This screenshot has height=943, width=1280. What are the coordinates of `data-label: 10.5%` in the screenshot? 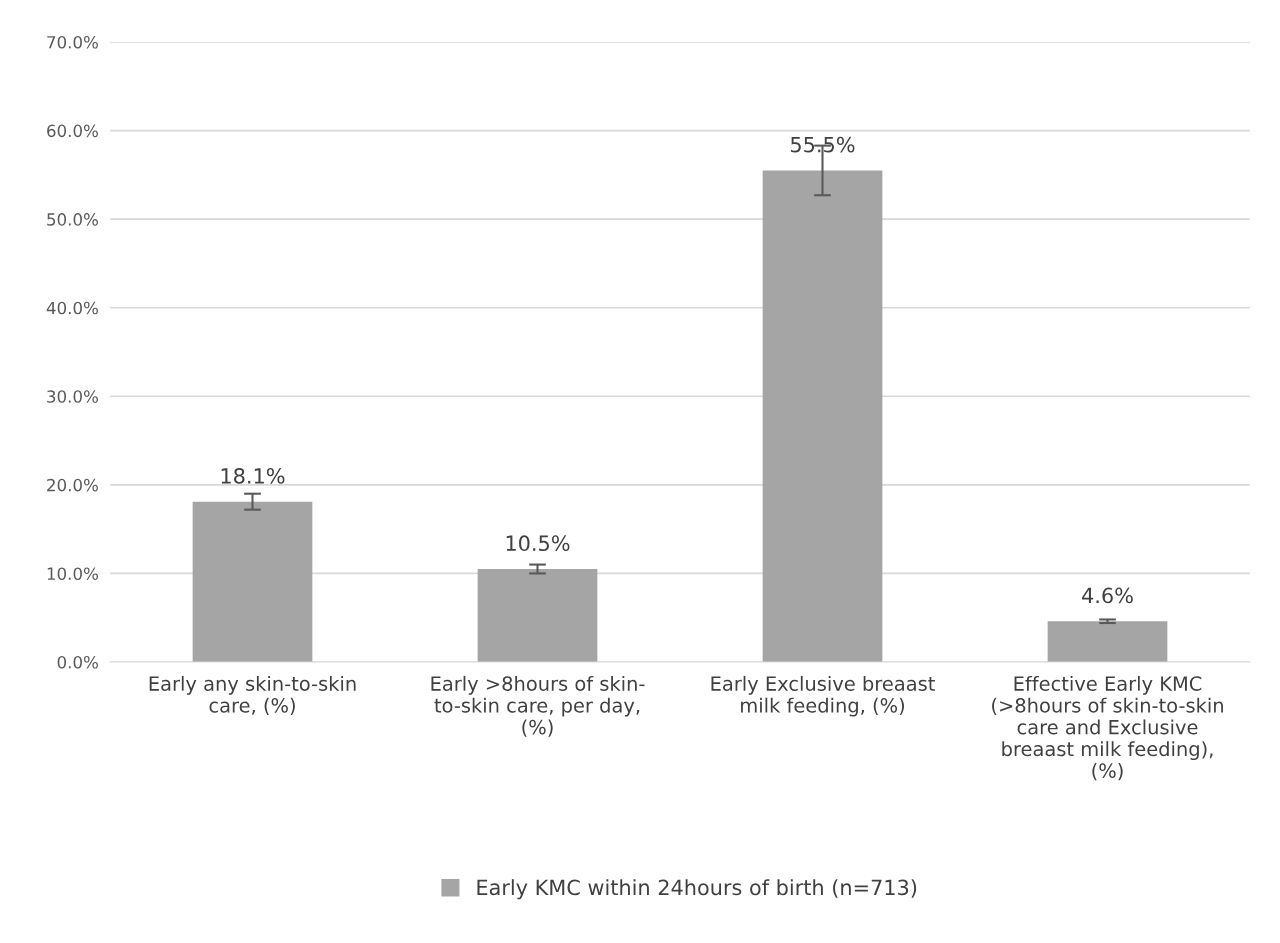 It's located at (538, 543).